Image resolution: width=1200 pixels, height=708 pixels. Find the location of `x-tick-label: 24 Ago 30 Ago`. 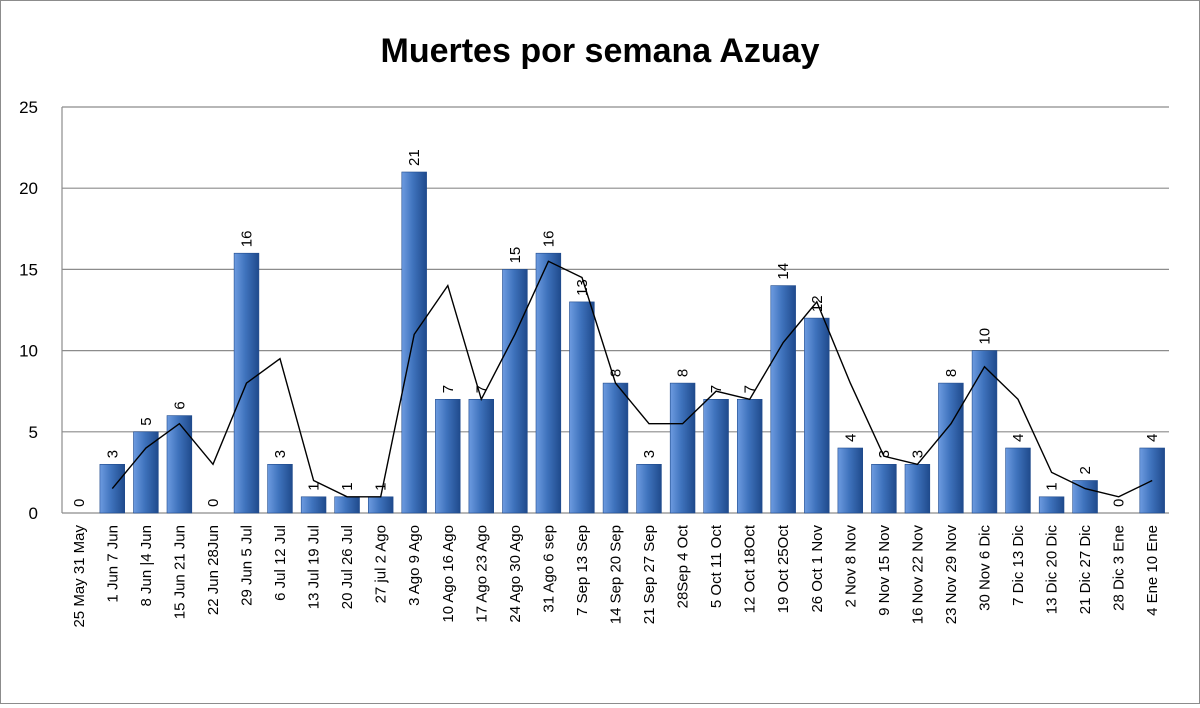

x-tick-label: 24 Ago 30 Ago is located at coordinates (515, 574).